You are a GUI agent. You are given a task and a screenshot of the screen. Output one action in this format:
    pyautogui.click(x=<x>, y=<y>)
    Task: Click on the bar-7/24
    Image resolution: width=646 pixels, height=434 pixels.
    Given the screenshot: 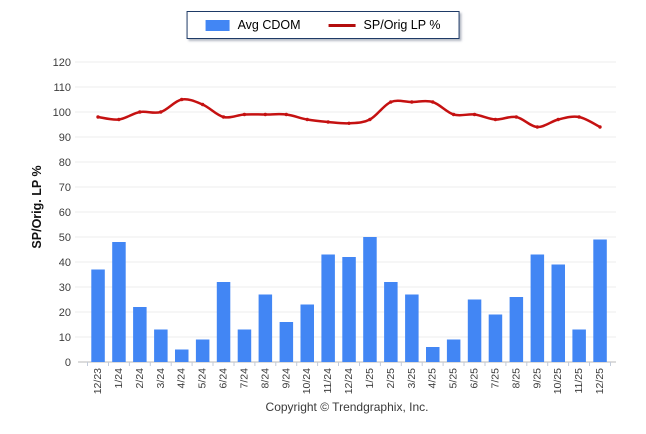 What is the action you would take?
    pyautogui.click(x=244, y=345)
    